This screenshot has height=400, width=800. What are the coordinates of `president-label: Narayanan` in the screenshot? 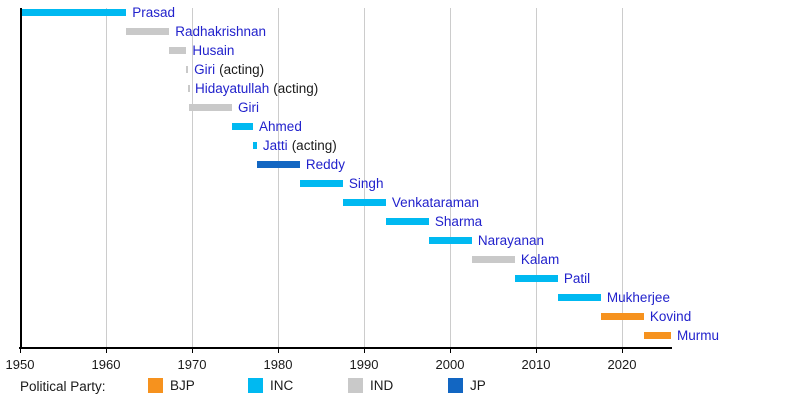 It's located at (511, 241).